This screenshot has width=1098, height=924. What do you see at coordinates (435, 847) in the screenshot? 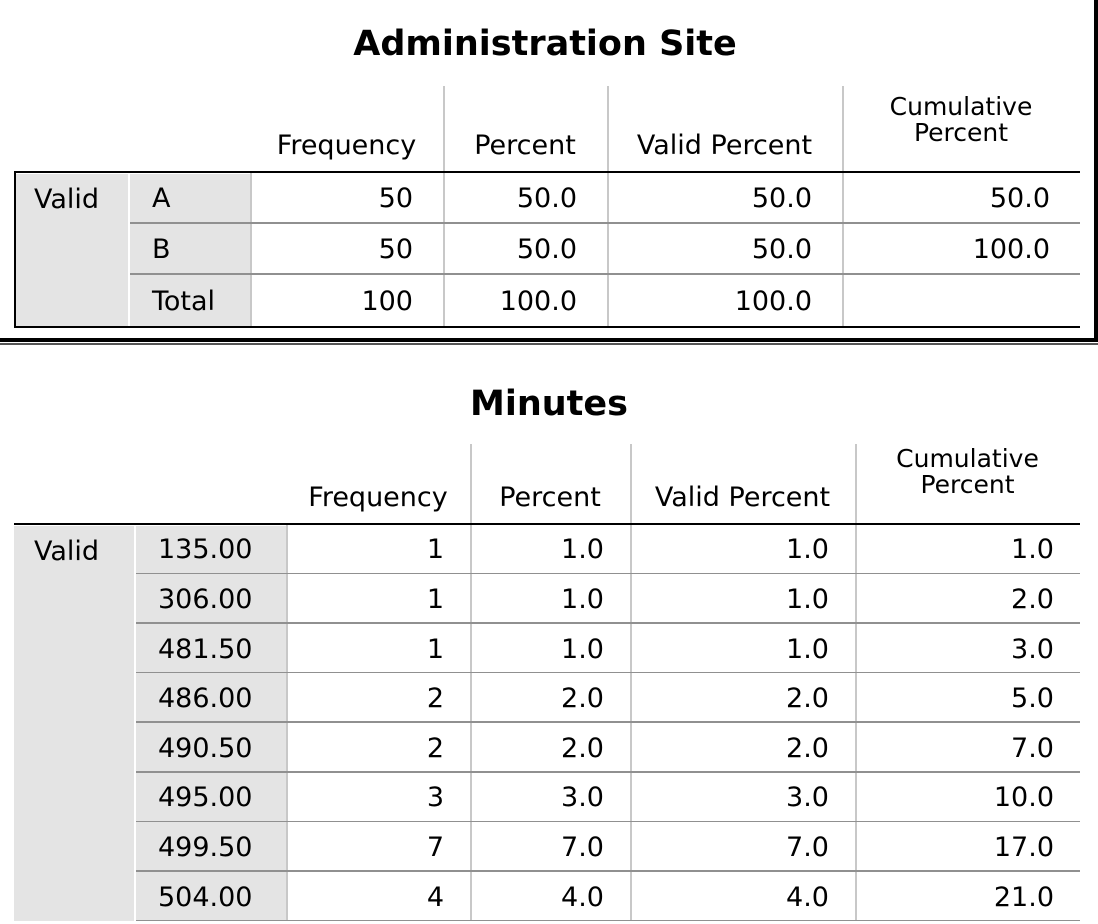
I see `cell-frequency: 7` at bounding box center [435, 847].